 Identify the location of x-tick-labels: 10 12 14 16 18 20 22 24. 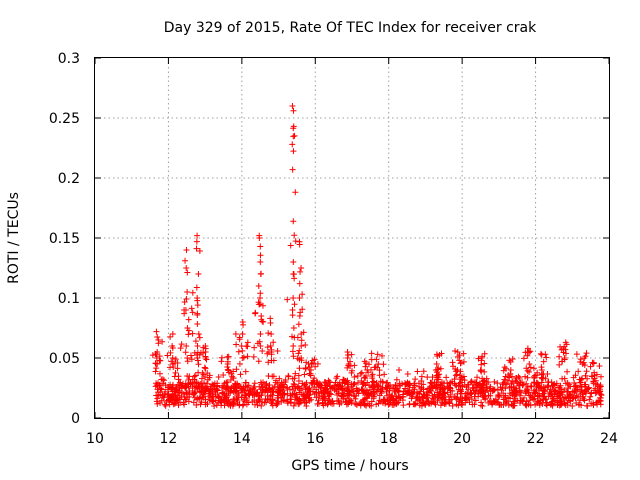
(352, 439).